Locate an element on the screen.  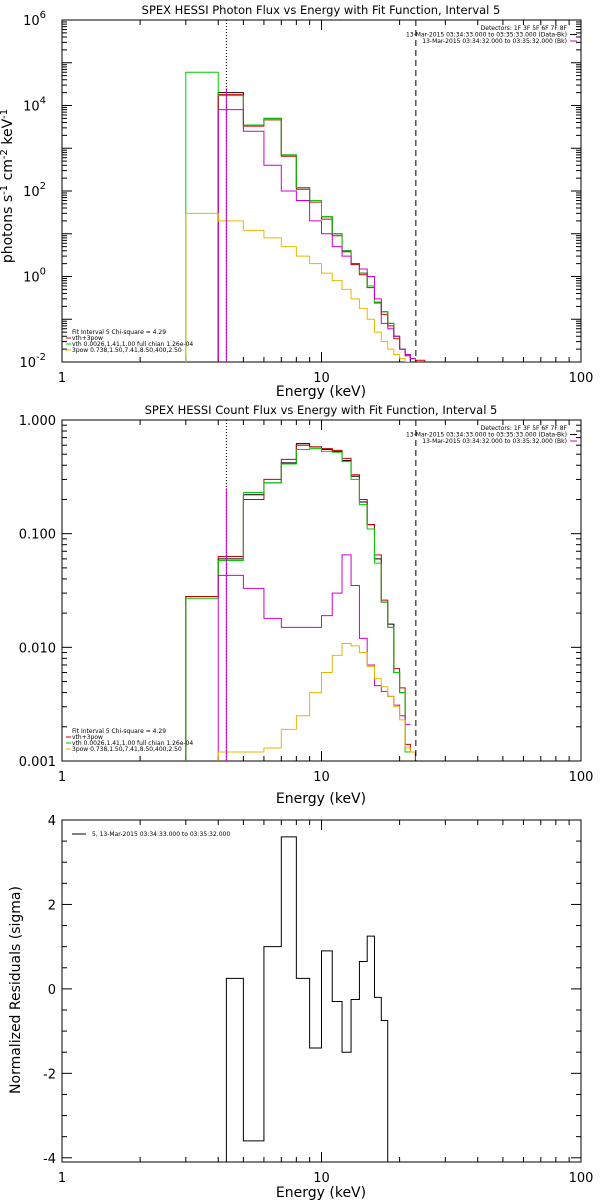
y-tick-label: -2 is located at coordinates (49, 1074).